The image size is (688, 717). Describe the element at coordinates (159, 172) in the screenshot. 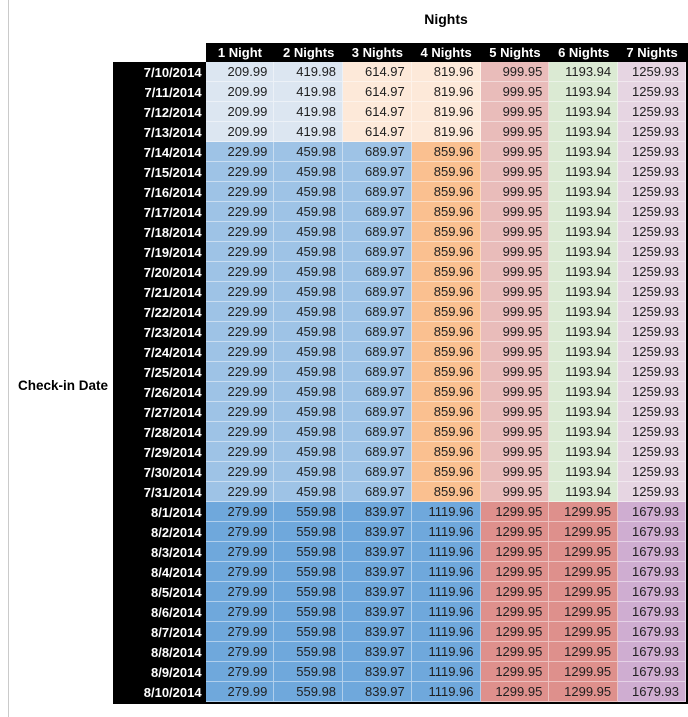

I see `checkin-date-cell: 7/15/2014` at that location.